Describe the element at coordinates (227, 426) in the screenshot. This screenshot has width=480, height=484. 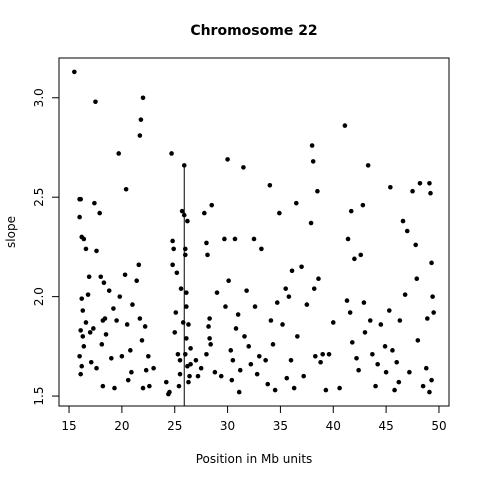
I see `x-tick-label: 30` at that location.